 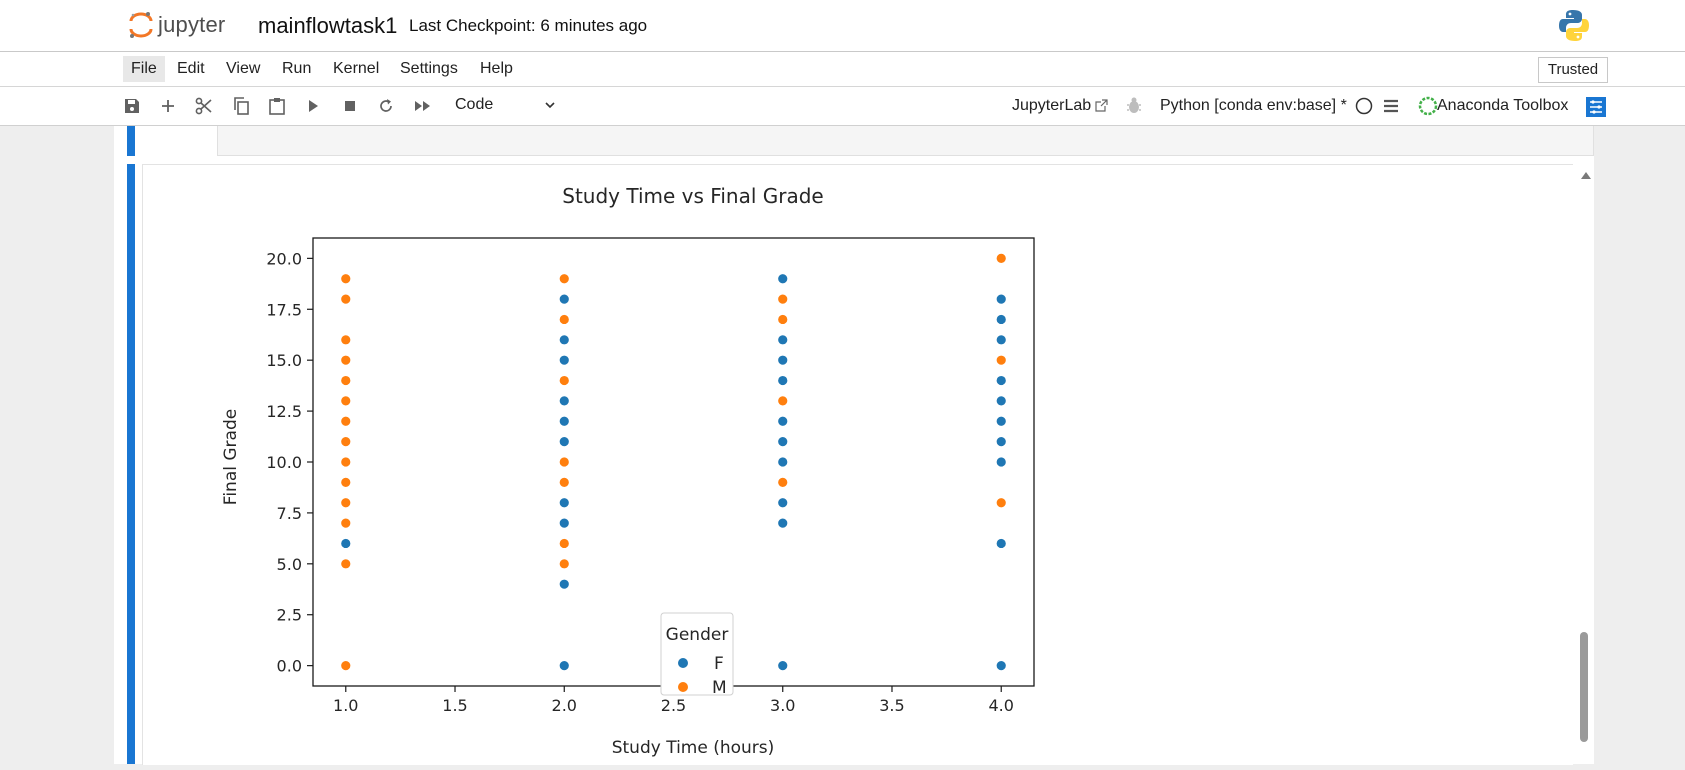 What do you see at coordinates (356, 68) in the screenshot?
I see `menu-kernel: Kernel` at bounding box center [356, 68].